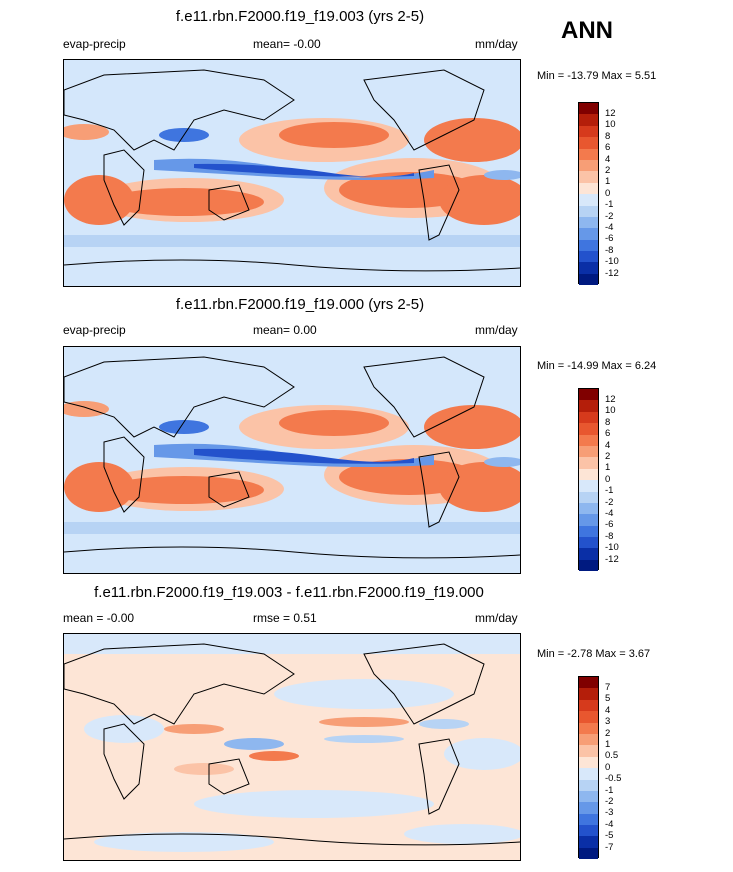 The image size is (733, 872). What do you see at coordinates (496, 330) in the screenshot?
I see `panel-2-units-label: mm/day` at bounding box center [496, 330].